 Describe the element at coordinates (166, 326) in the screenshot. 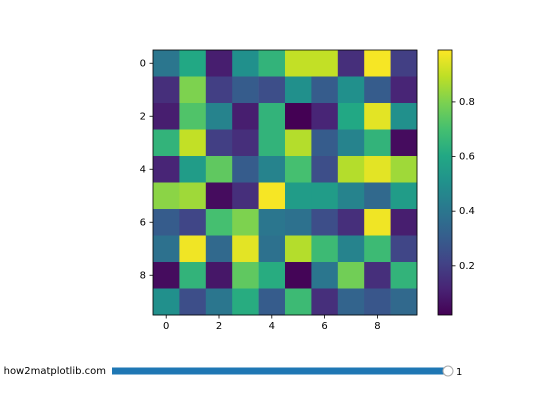

I see `x-tick-label: 0` at that location.